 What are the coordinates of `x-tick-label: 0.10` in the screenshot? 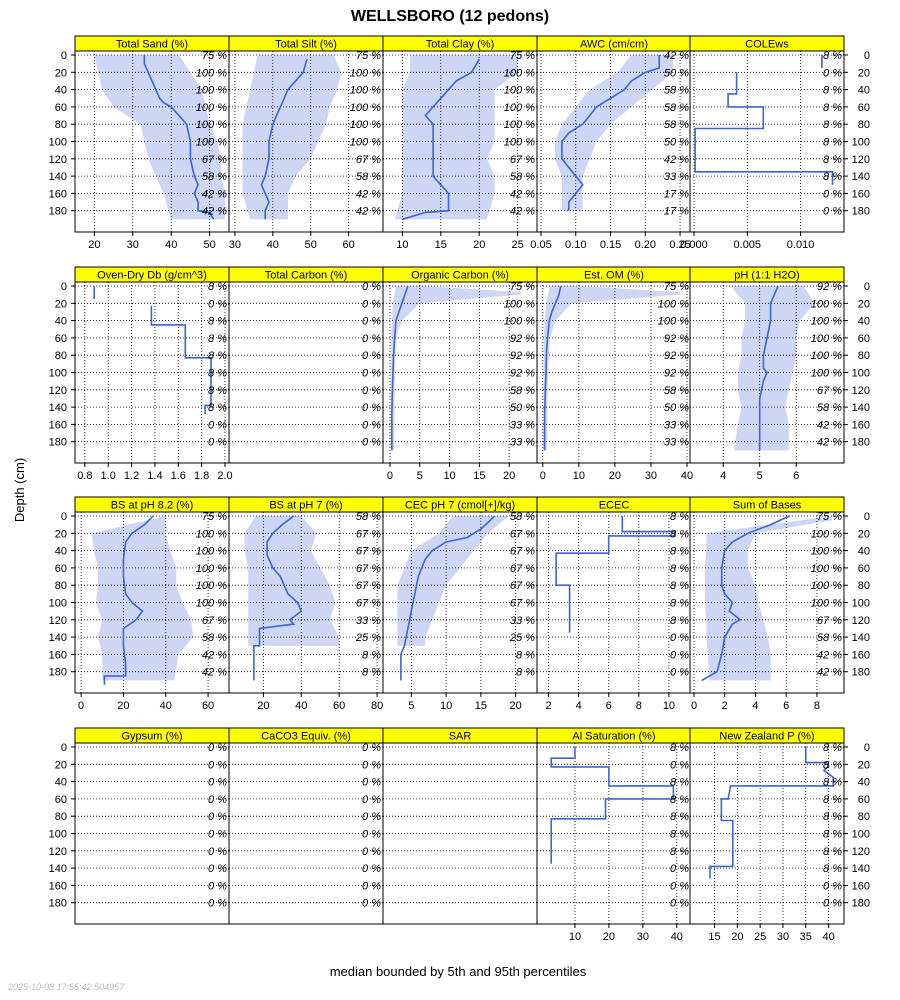 It's located at (575, 245).